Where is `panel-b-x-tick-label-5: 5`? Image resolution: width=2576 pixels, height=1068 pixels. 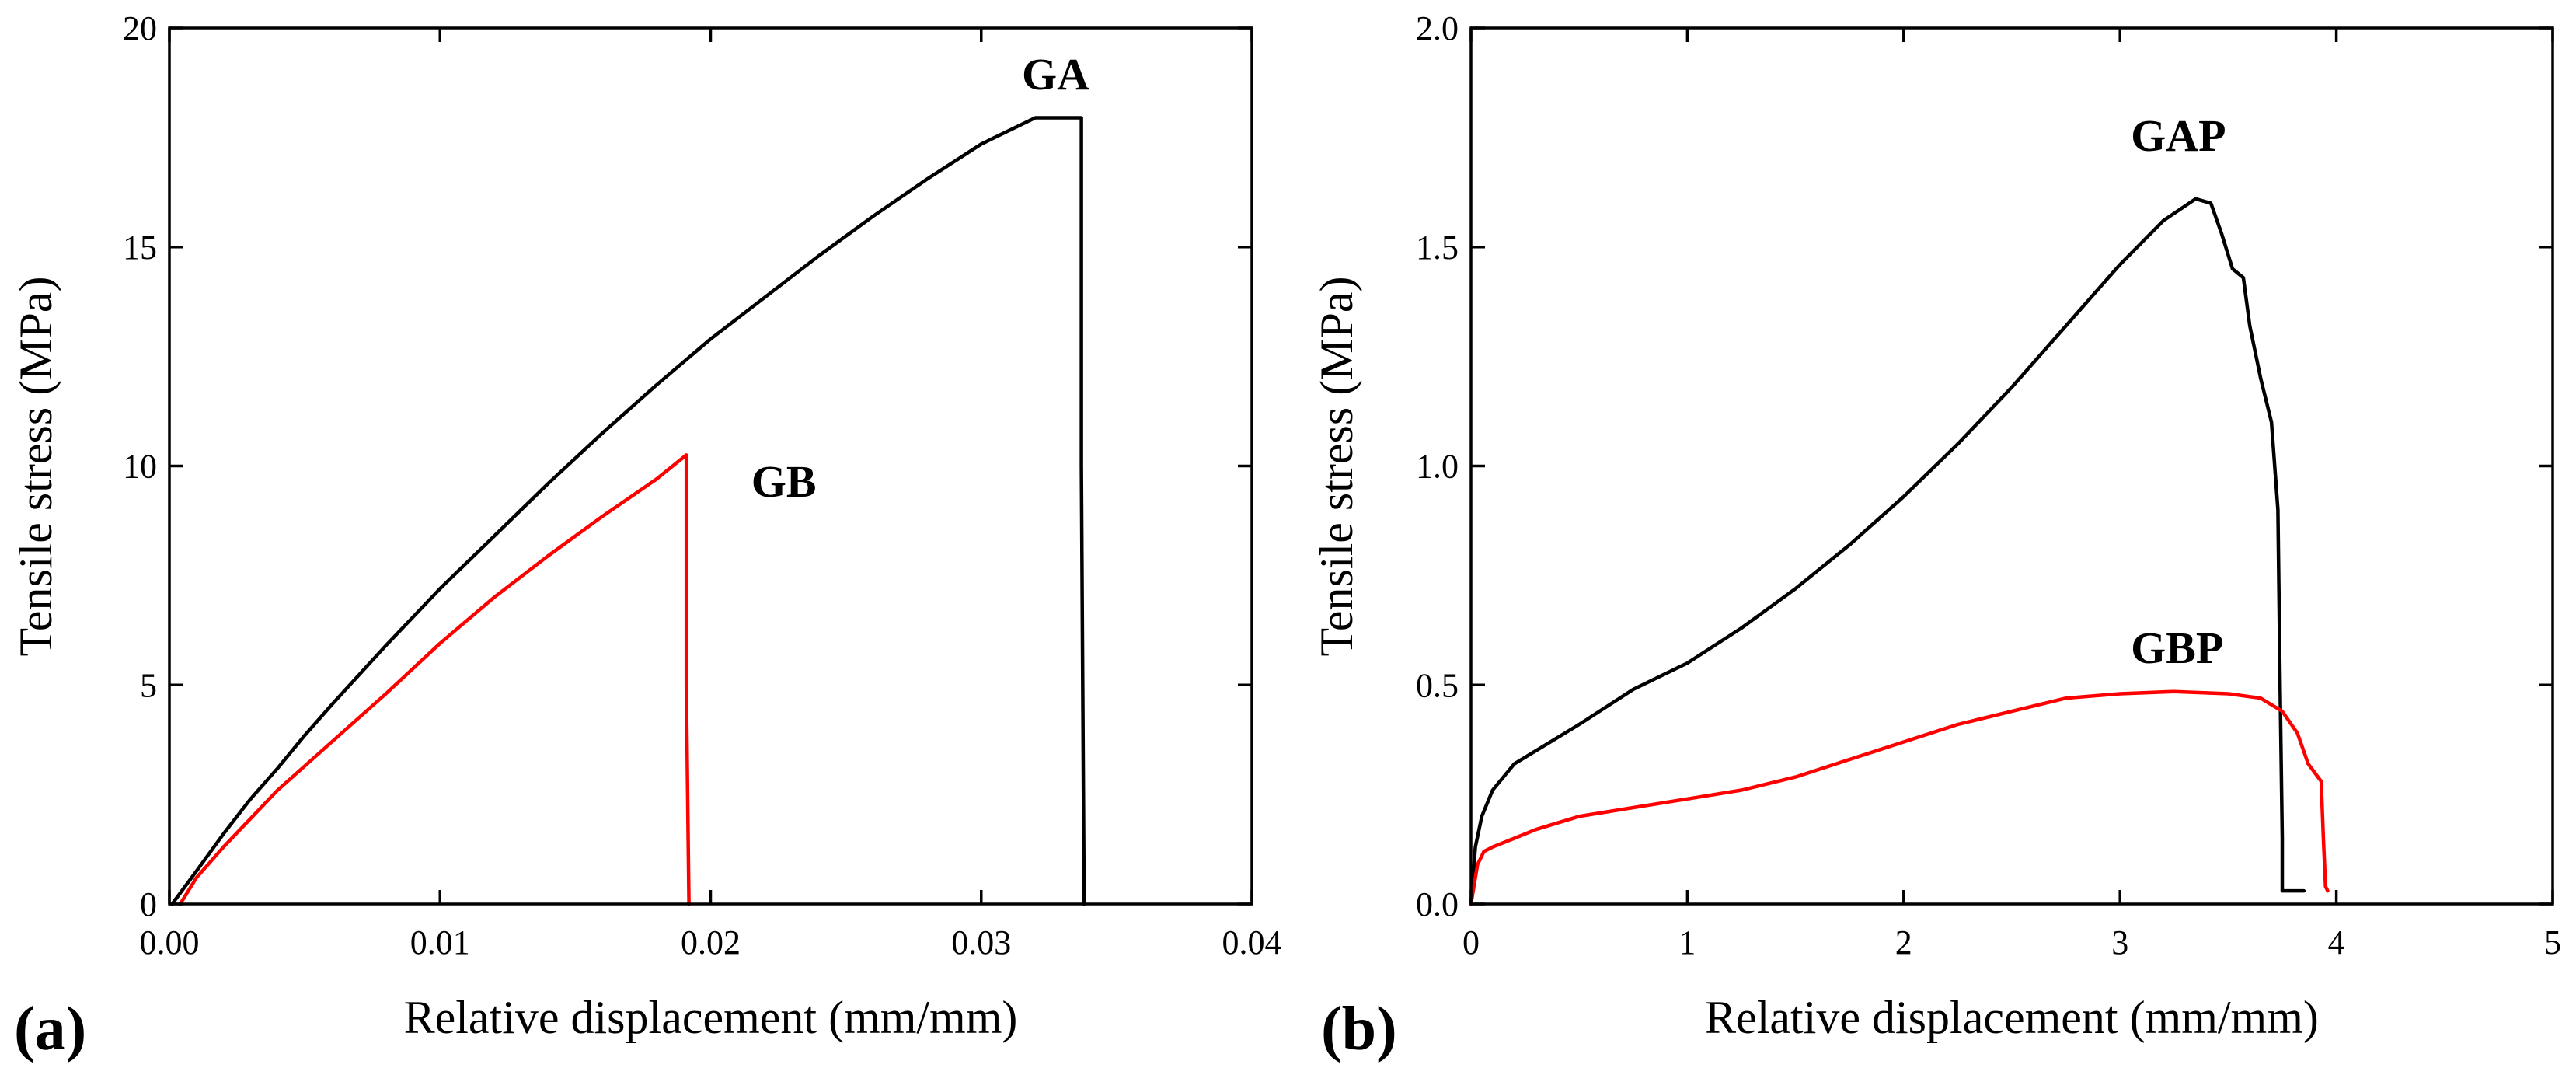
panel-b-x-tick-label-5: 5 is located at coordinates (2552, 942).